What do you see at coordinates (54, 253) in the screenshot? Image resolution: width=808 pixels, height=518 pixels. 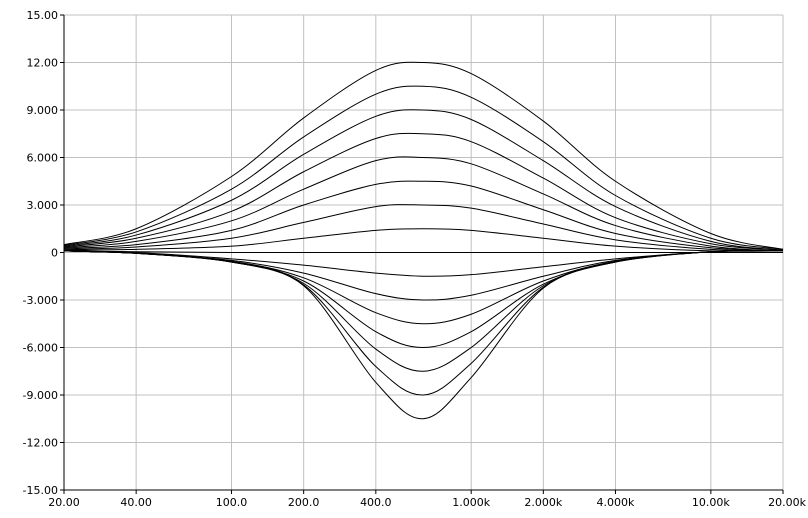 I see `y-tick-label: 0` at bounding box center [54, 253].